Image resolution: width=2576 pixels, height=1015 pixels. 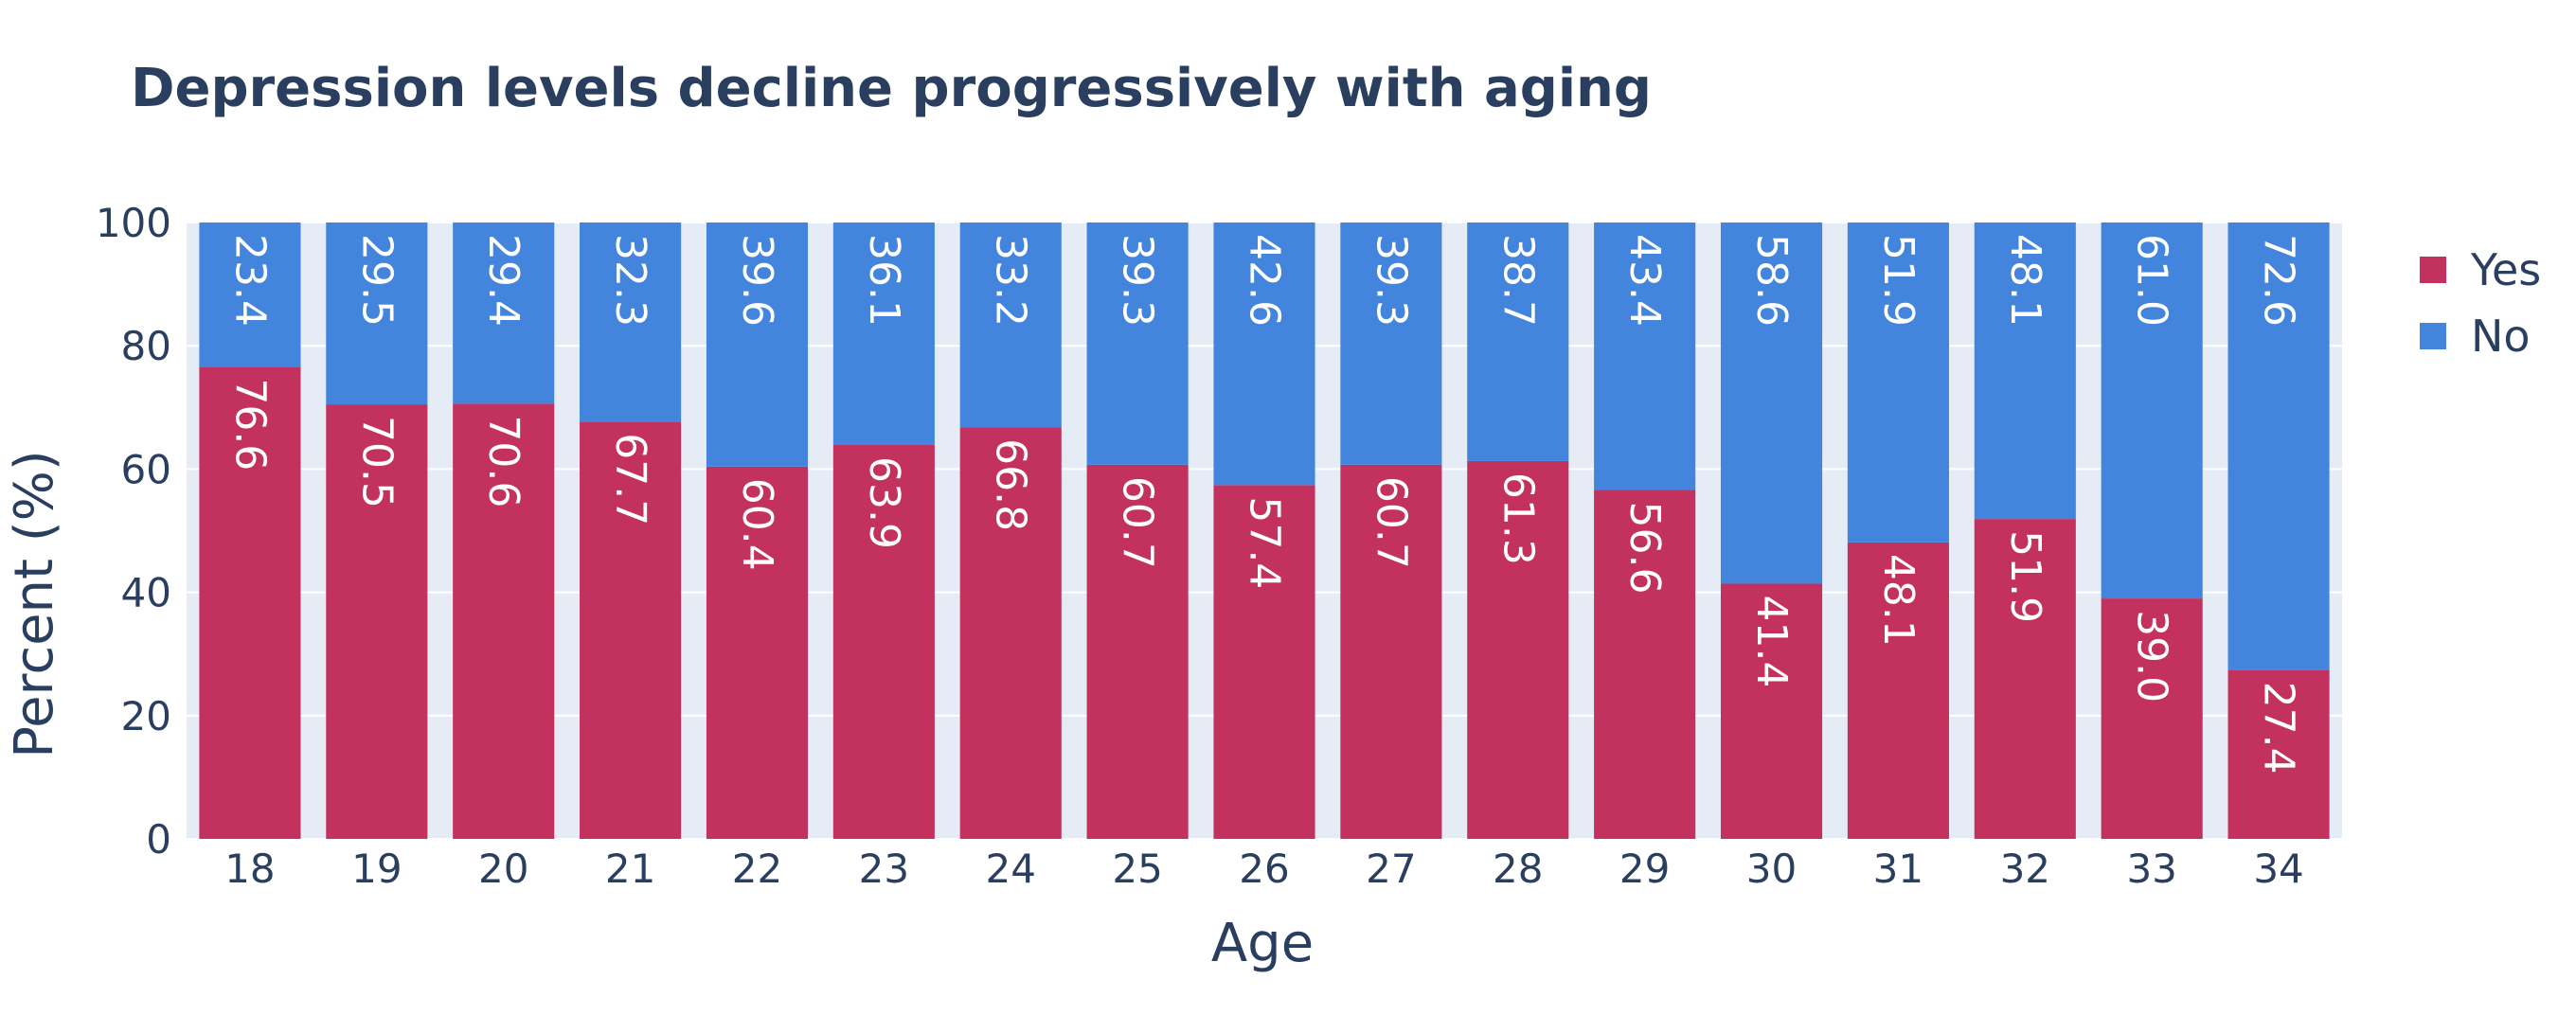 I want to click on bar-label-no-33: 61.0, so click(x=2152, y=280).